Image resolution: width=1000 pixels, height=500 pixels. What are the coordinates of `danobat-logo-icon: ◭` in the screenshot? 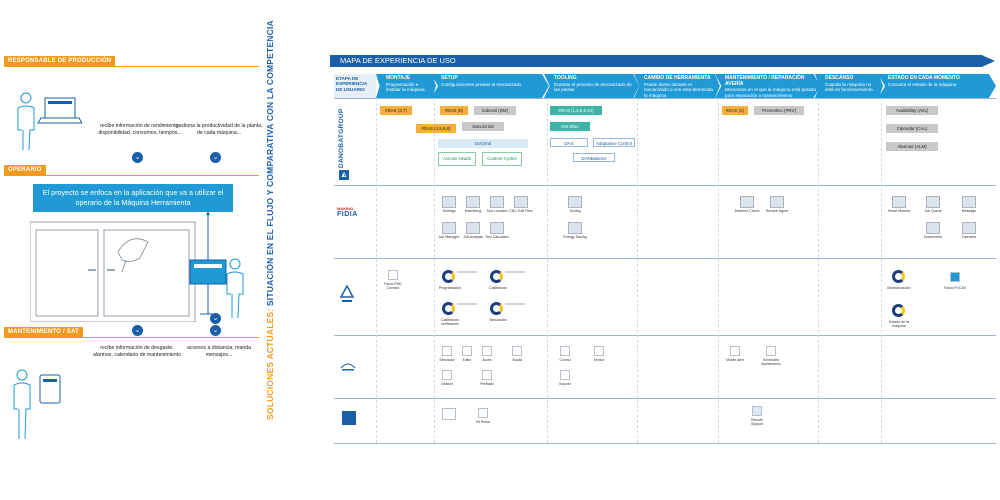 It's located at (344, 175).